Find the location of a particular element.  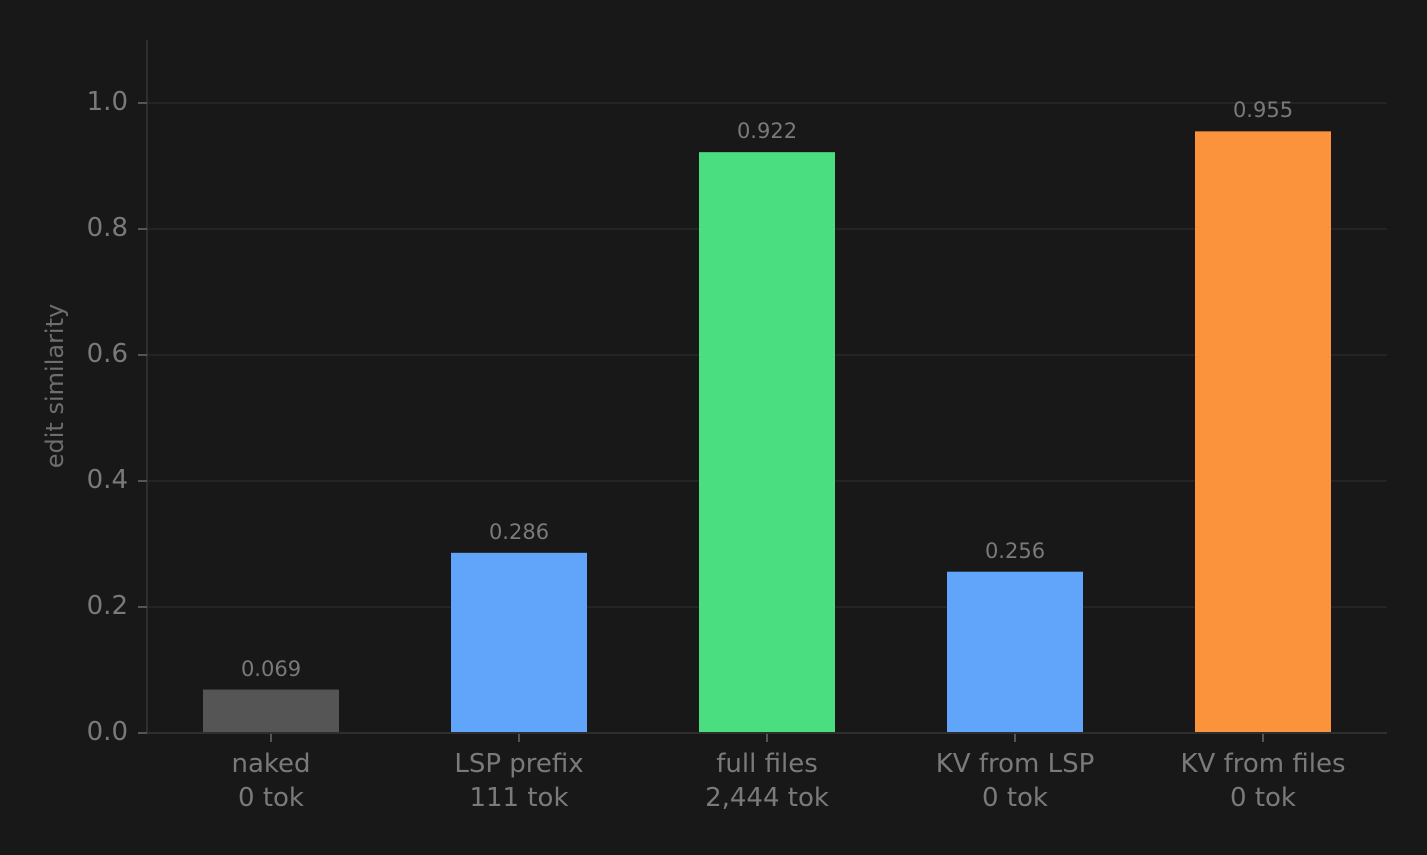

bar-full-files is located at coordinates (767, 442).